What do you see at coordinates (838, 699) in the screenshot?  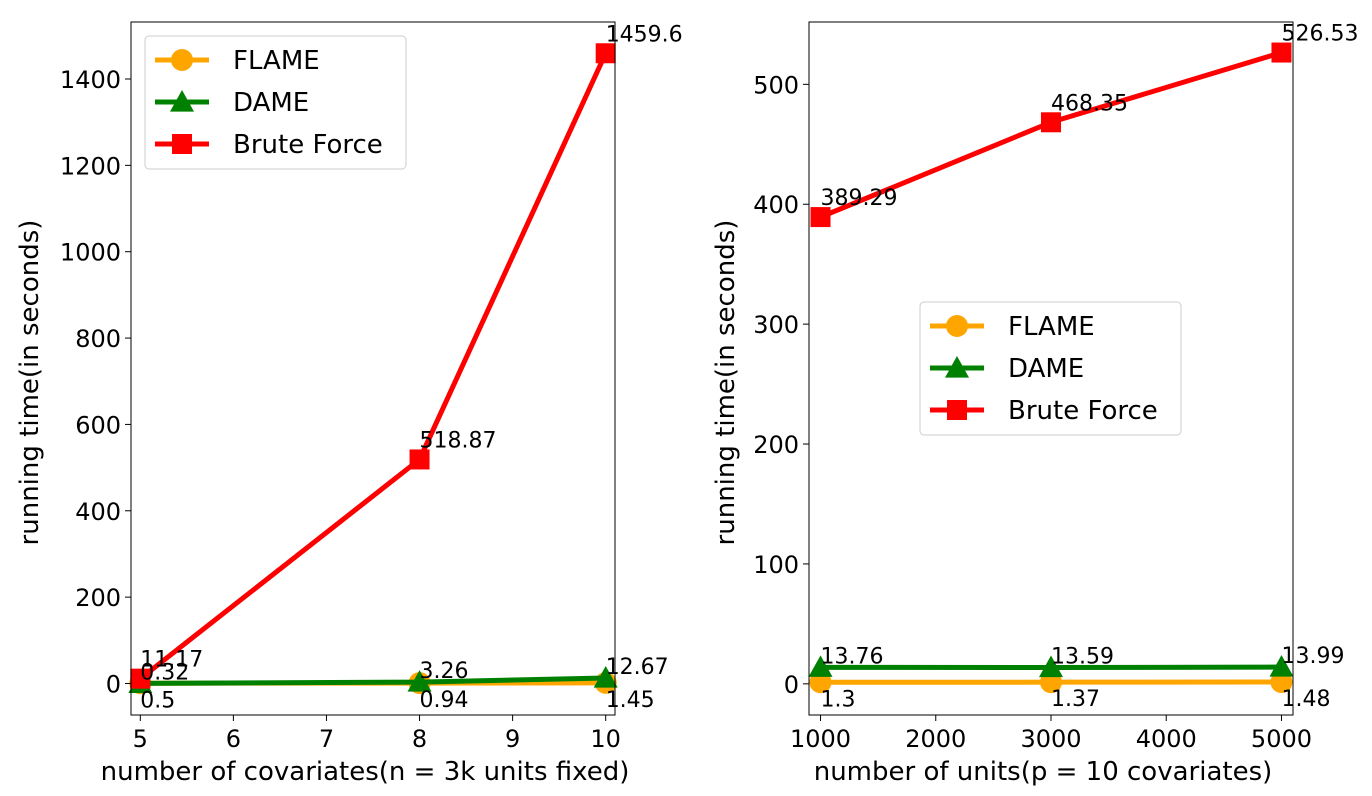 I see `data-label: 1.3` at bounding box center [838, 699].